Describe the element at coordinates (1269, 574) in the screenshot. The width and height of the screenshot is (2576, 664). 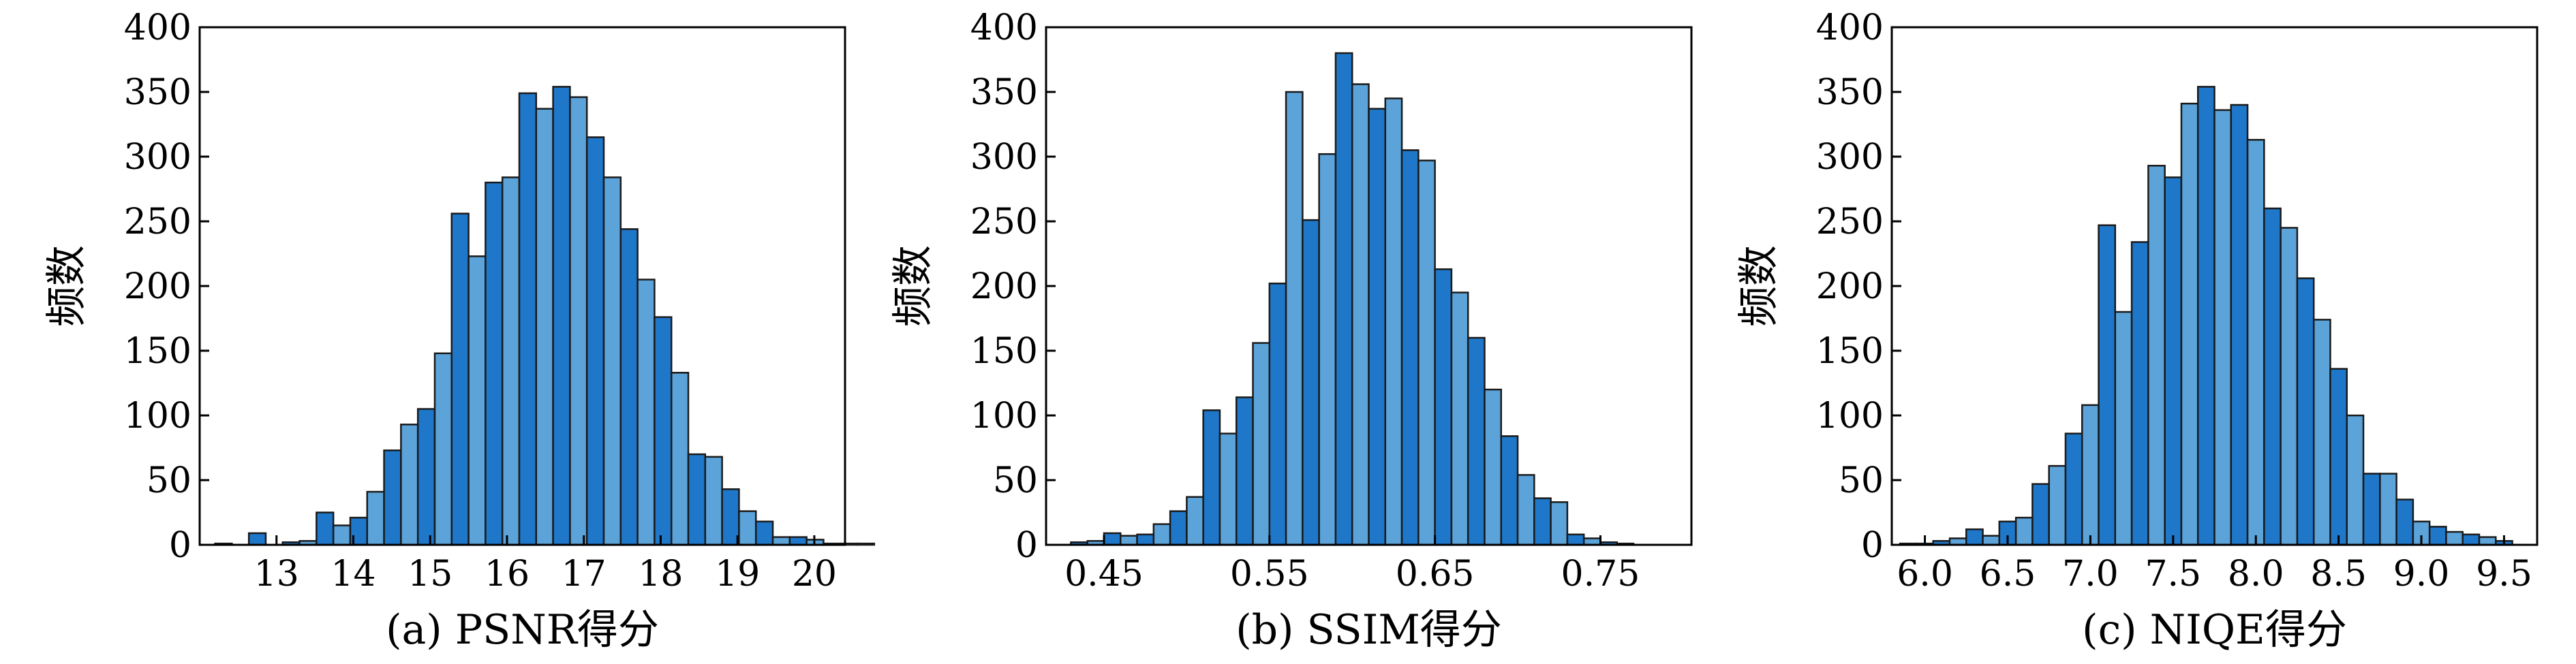
I see `x-tick-label: 0.55` at that location.